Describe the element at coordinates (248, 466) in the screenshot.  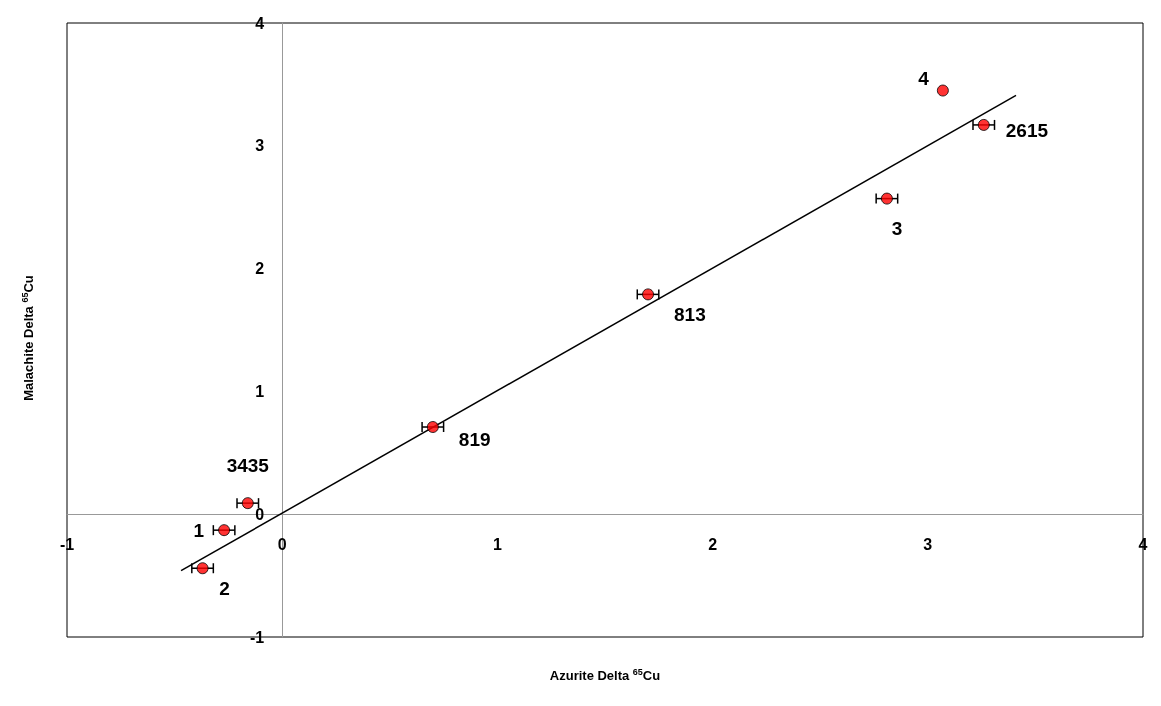
I see `annotation: 3435` at that location.